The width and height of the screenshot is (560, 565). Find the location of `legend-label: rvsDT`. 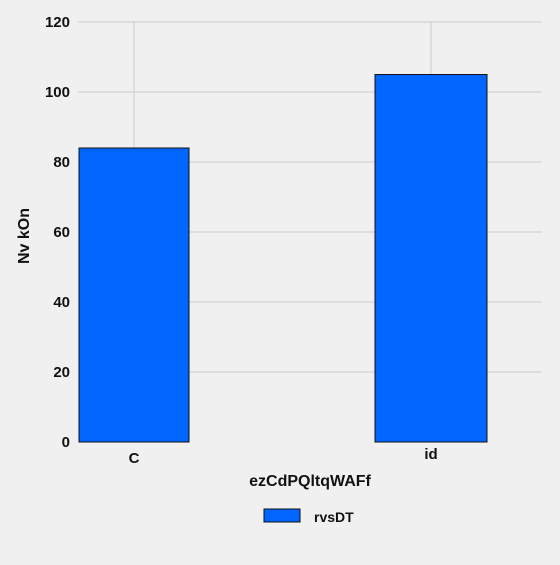

legend-label: rvsDT is located at coordinates (334, 517).